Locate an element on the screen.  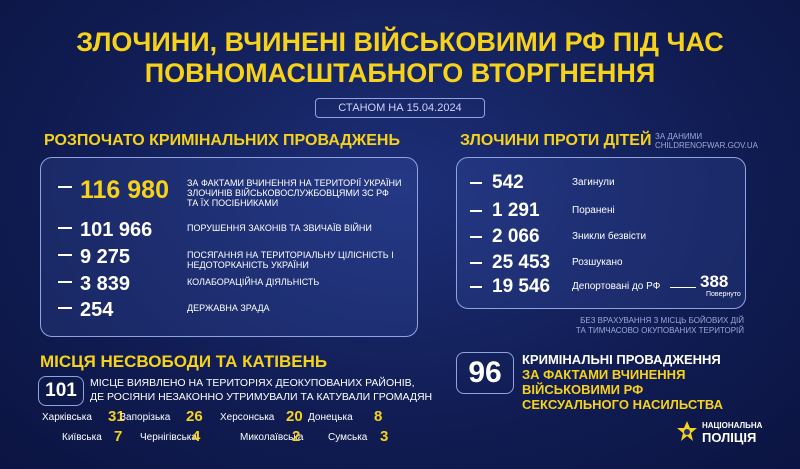
note: ТА ТИМЧАСОВО ОКУПОВАНИХ ТЕРИТОРІЙ is located at coordinates (659, 330).